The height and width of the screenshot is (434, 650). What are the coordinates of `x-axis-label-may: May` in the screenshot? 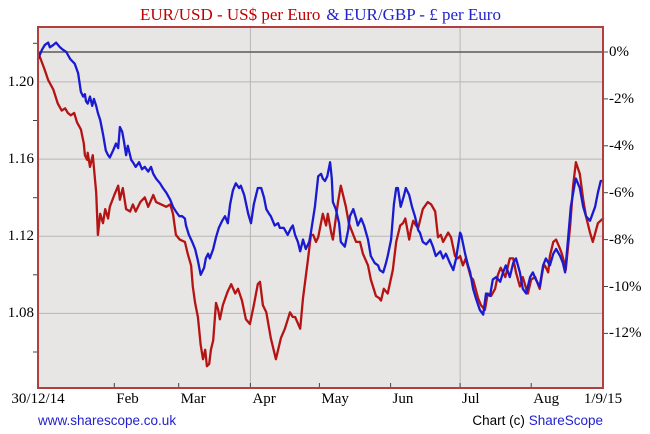 It's located at (335, 399).